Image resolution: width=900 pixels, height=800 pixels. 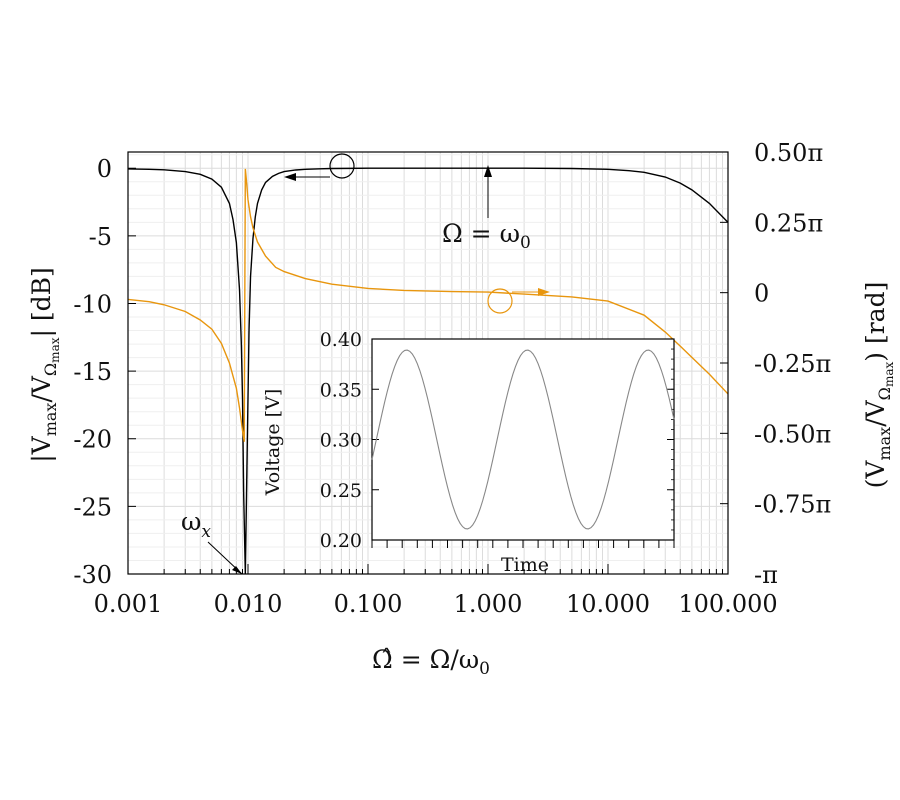 I want to click on inset-y-axis-title: Voltage [V], so click(x=273, y=442).